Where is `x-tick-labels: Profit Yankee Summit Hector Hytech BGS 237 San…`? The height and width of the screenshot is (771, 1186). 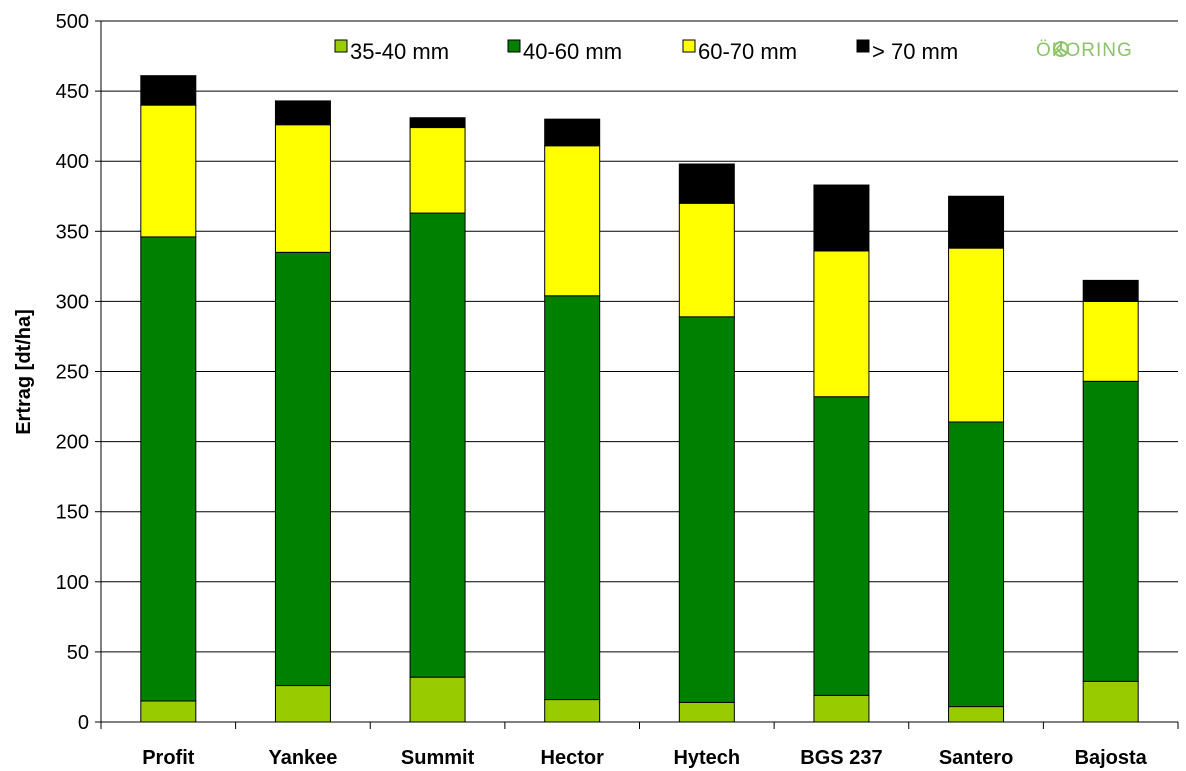 x-tick-labels: Profit Yankee Summit Hector Hytech BGS 237 San… is located at coordinates (644, 758).